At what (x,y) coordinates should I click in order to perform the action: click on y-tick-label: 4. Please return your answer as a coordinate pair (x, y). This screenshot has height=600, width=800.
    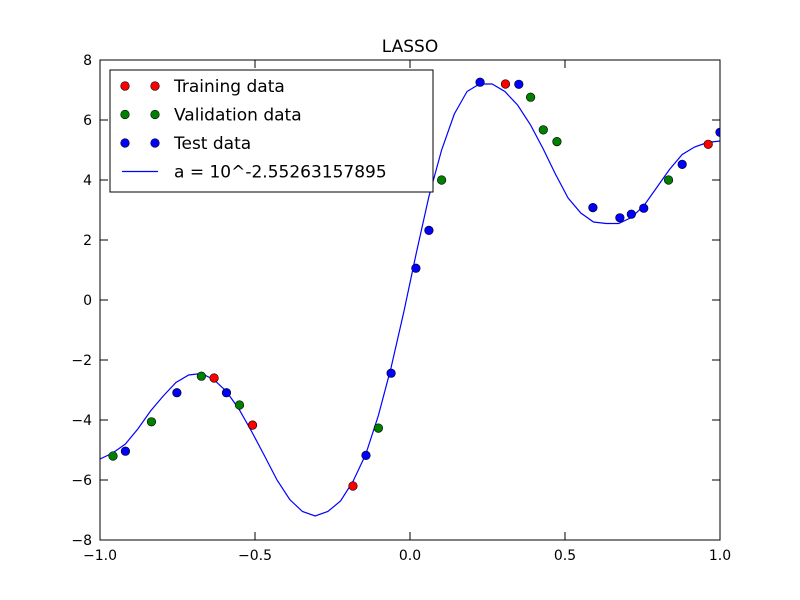
    Looking at the image, I should click on (87, 181).